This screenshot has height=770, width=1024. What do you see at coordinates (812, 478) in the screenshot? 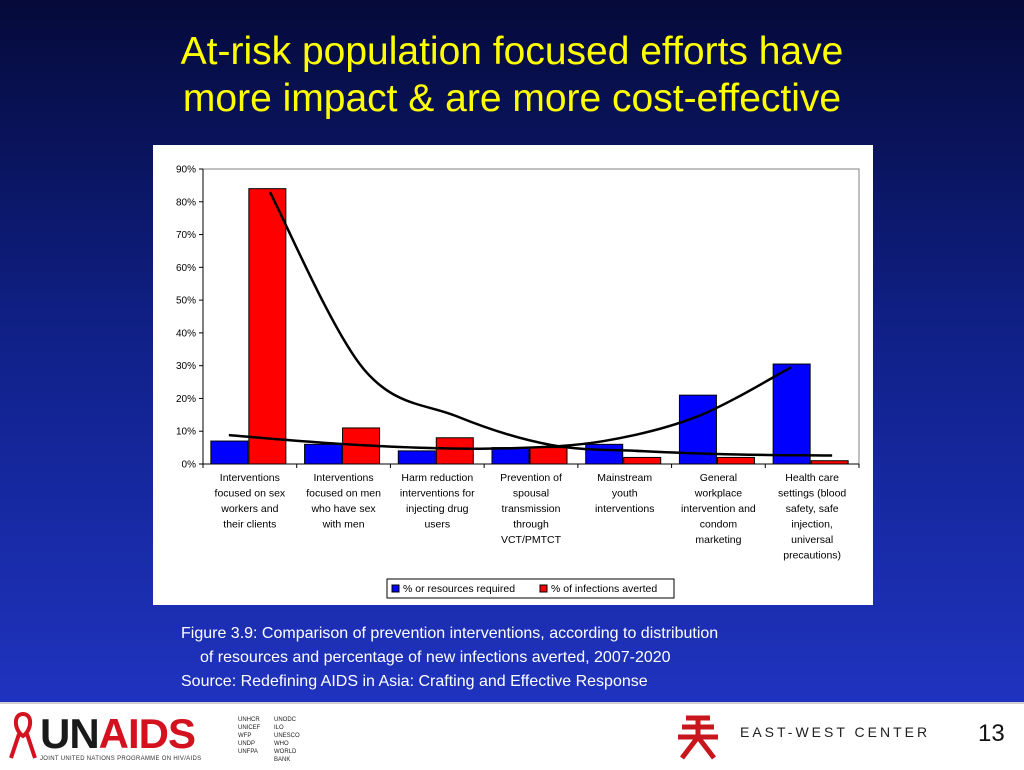
I see `x-tick-label-line: Health care` at bounding box center [812, 478].